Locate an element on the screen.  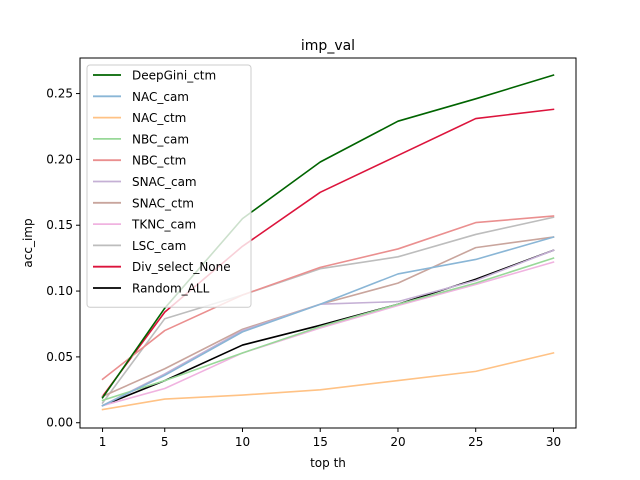
legend-label: SNAC_cam is located at coordinates (164, 182).